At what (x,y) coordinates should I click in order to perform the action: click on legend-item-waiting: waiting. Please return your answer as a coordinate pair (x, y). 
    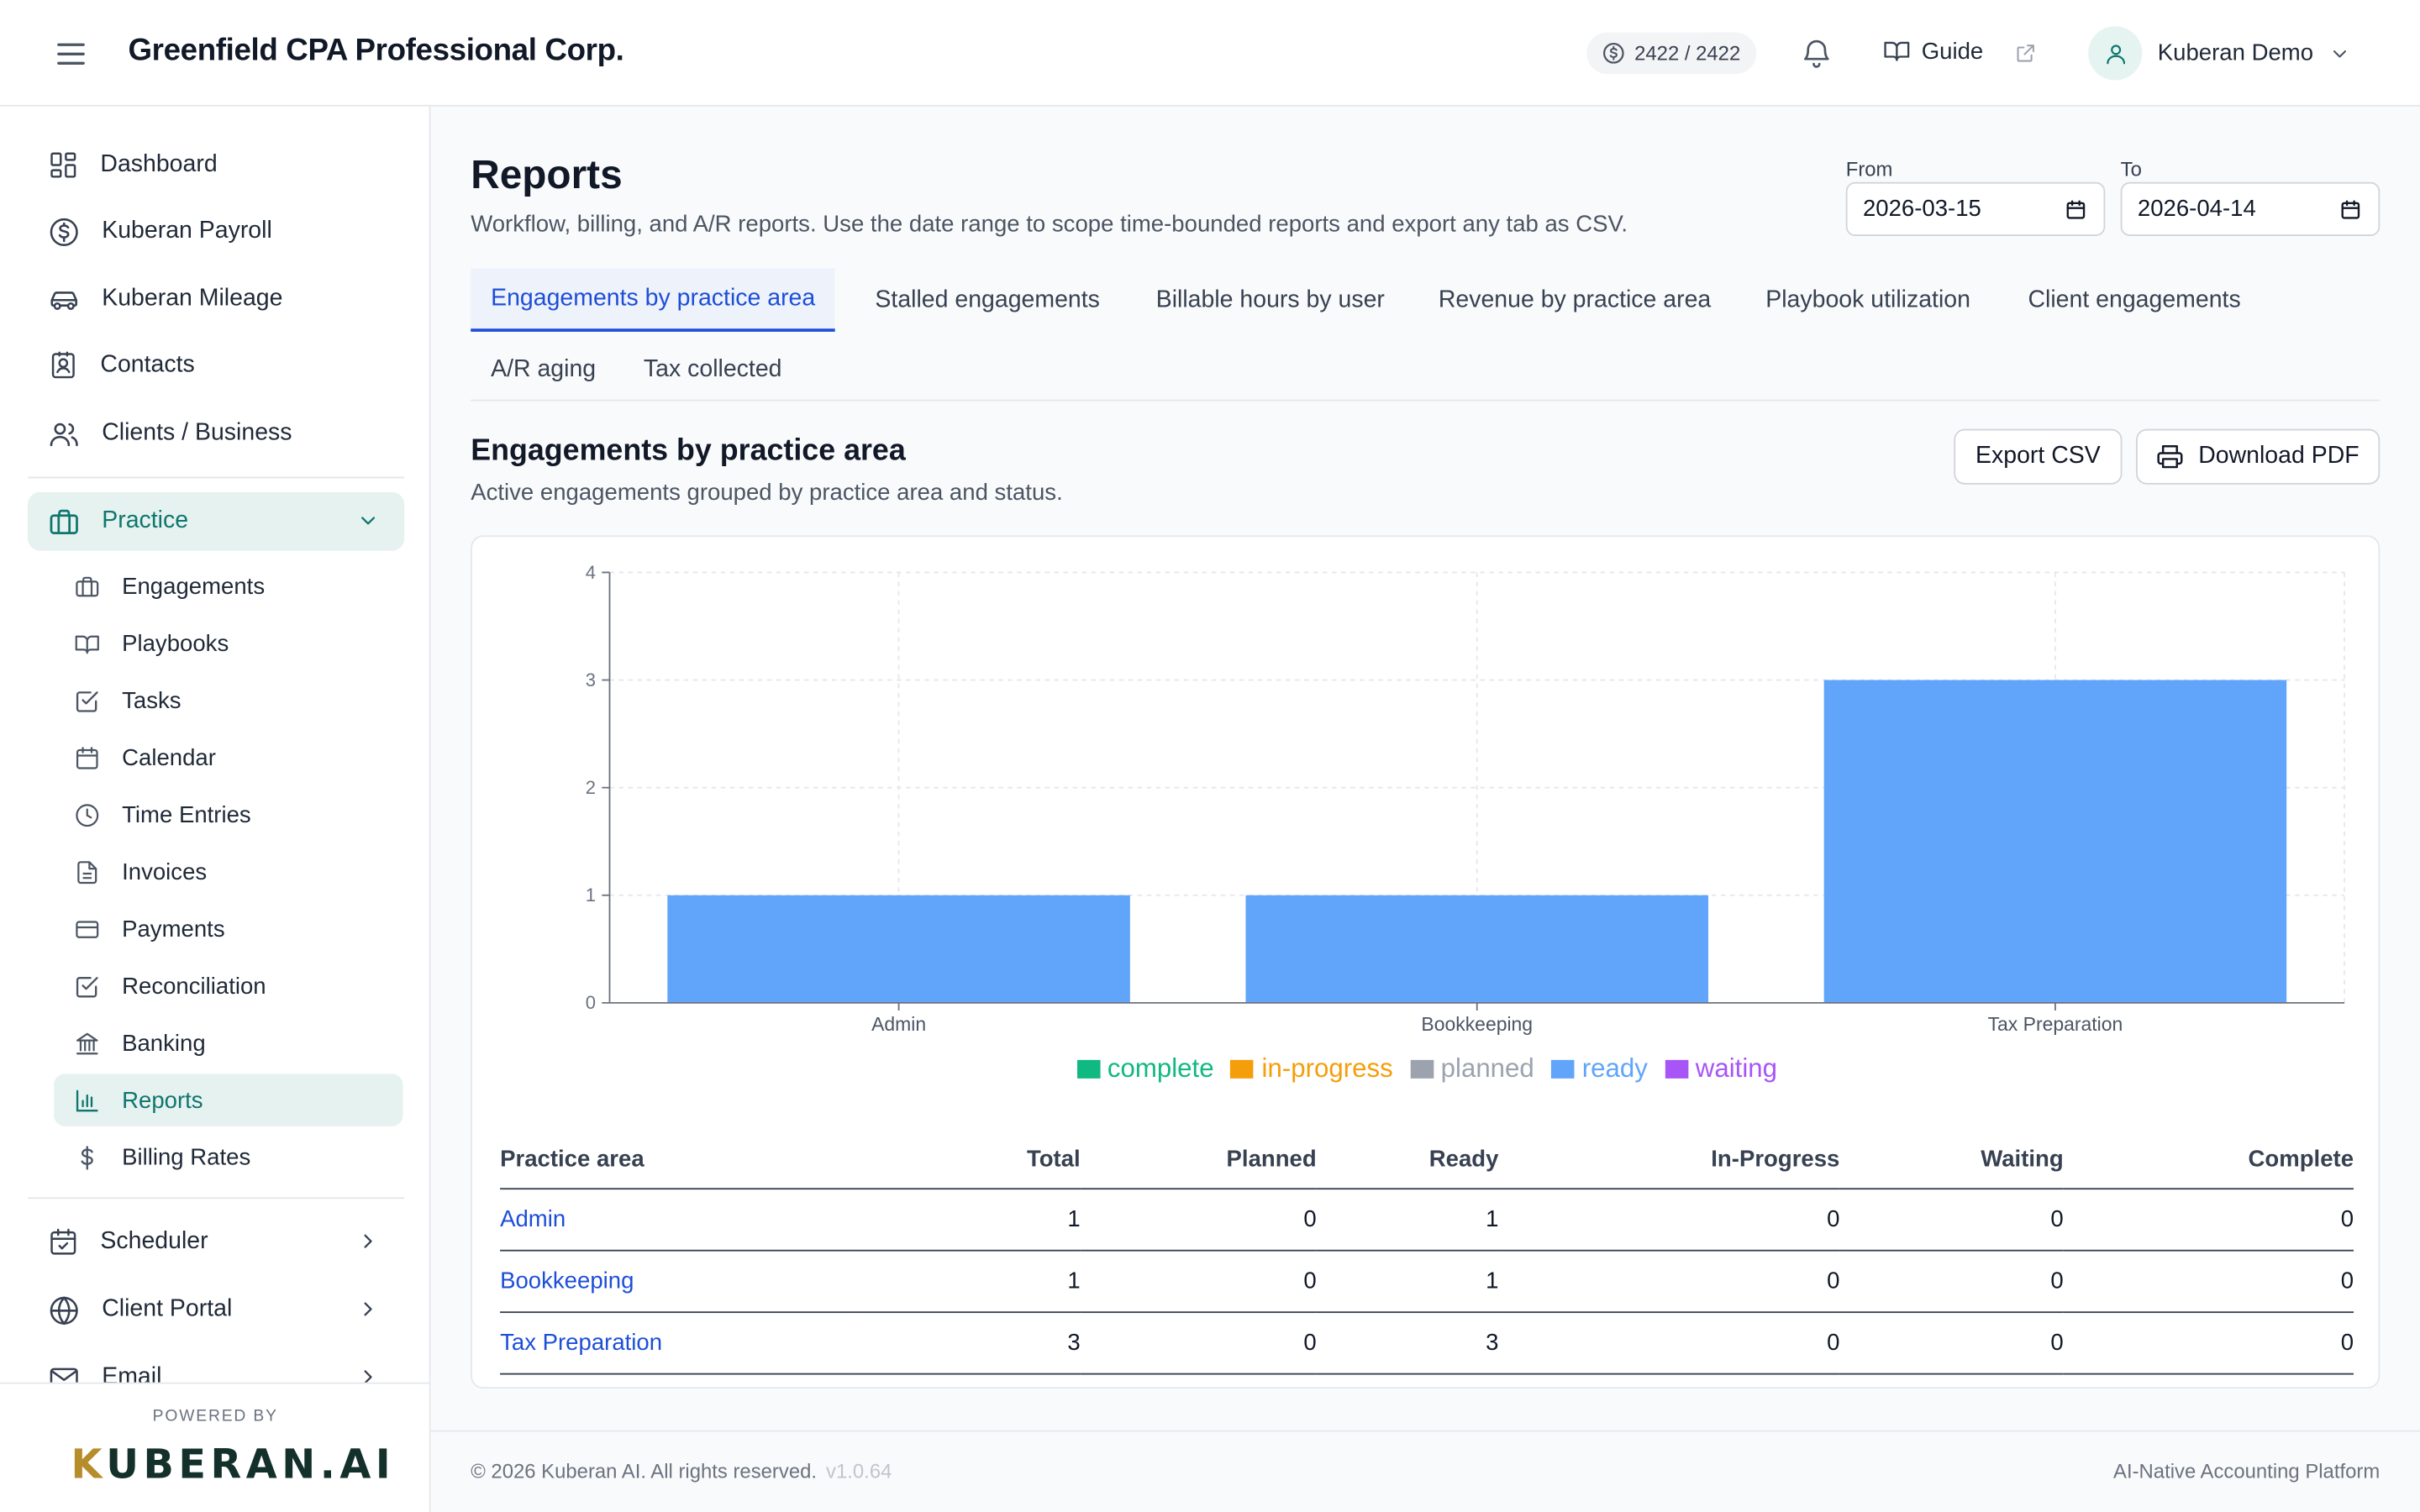
    Looking at the image, I should click on (1721, 1068).